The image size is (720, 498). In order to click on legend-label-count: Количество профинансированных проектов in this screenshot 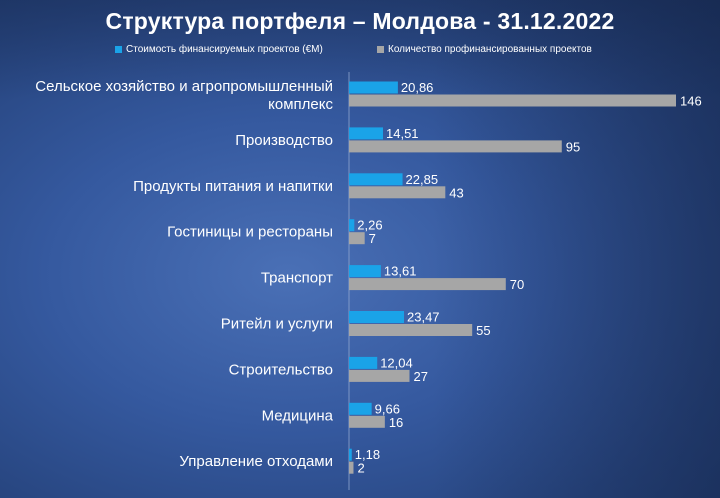, I will do `click(490, 49)`.